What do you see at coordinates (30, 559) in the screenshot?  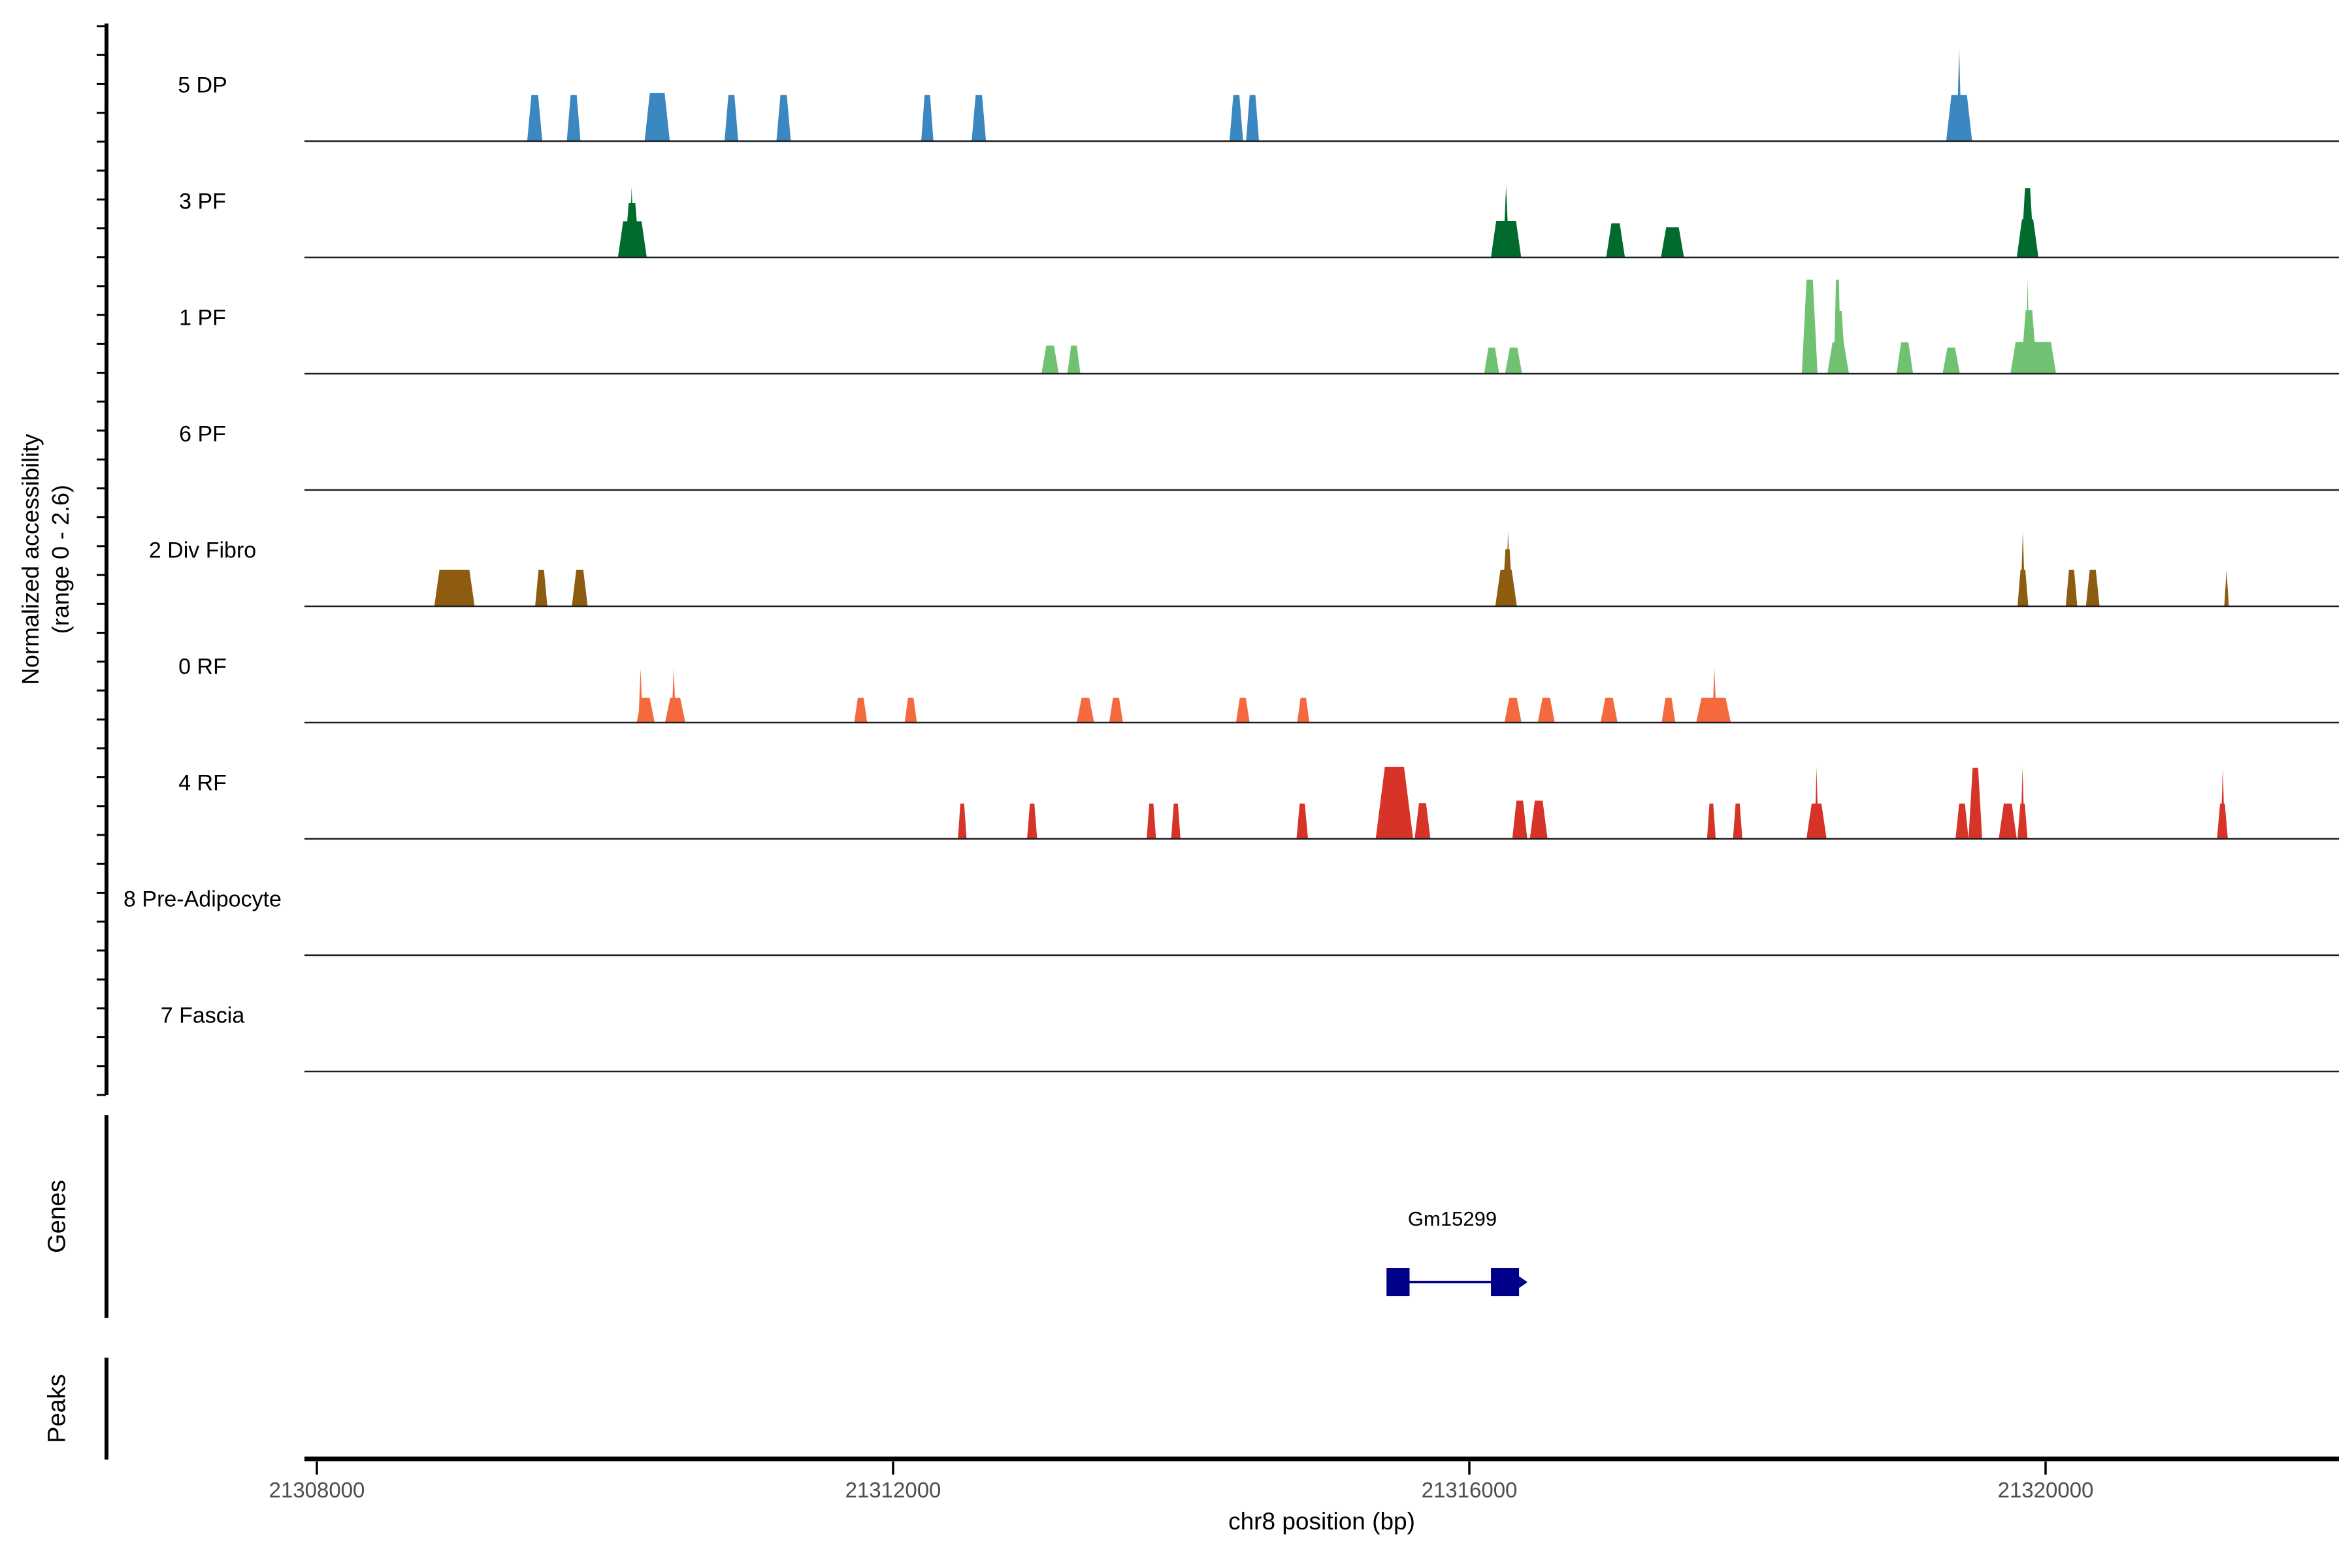 I see `y-axis-label-line1: Normalized accessibility` at bounding box center [30, 559].